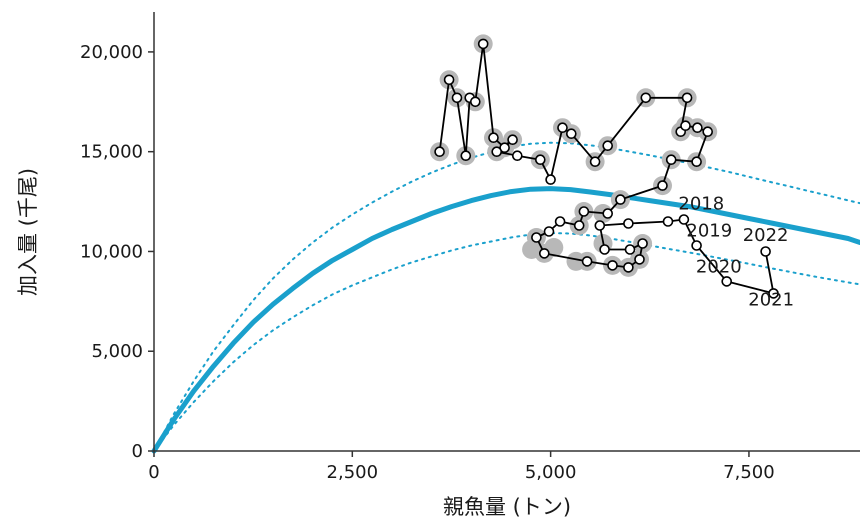  What do you see at coordinates (736, 252) in the screenshot?
I see `year-labels: 2018 2019 2020 2021 2022` at bounding box center [736, 252].